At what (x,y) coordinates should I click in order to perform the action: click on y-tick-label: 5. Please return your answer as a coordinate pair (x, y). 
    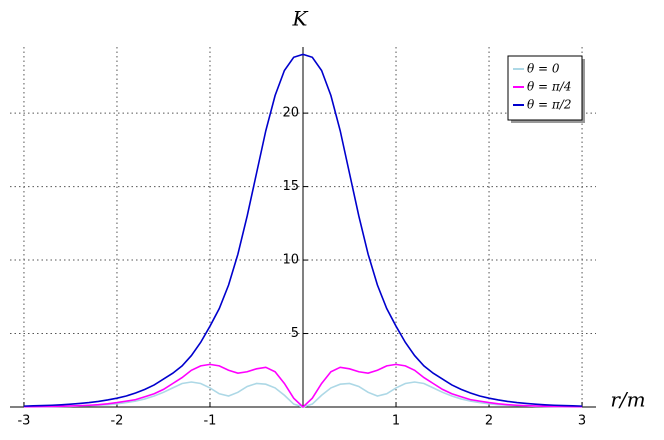
    Looking at the image, I should click on (295, 333).